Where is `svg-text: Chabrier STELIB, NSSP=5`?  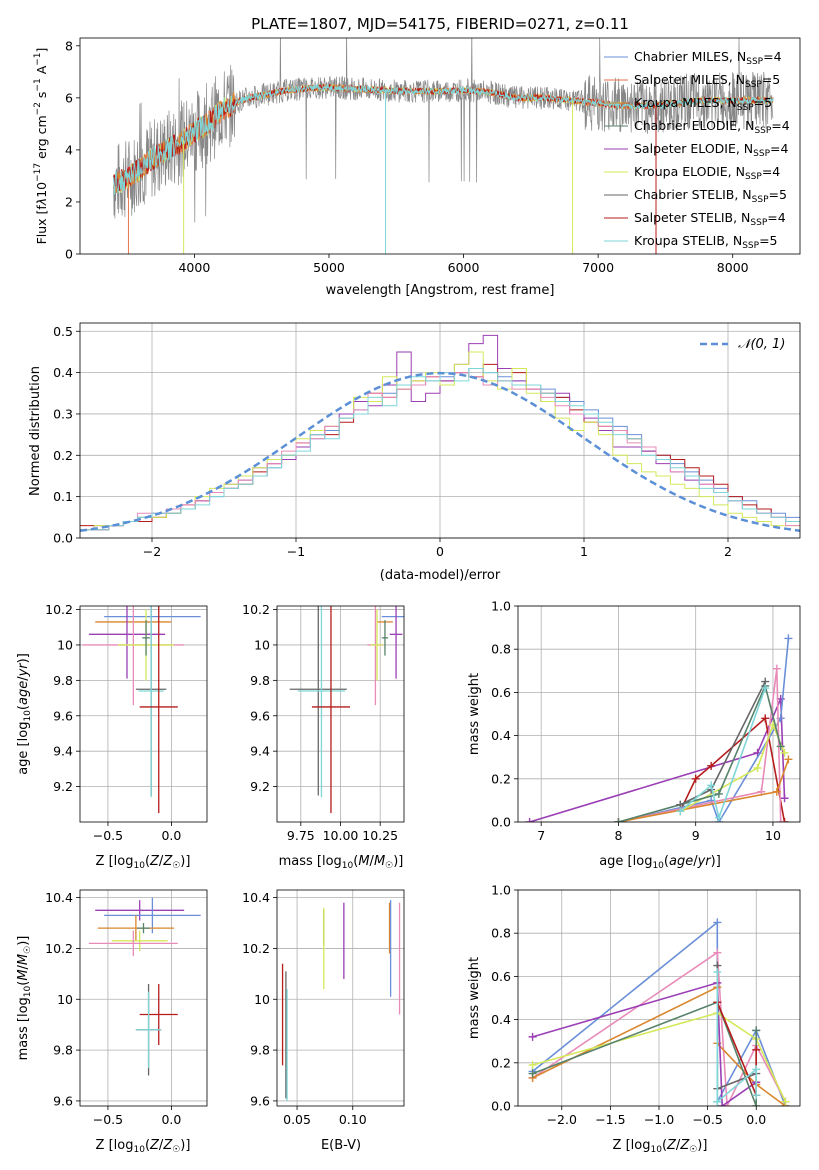
svg-text: Chabrier STELIB, NSSP=5 is located at coordinates (710, 196).